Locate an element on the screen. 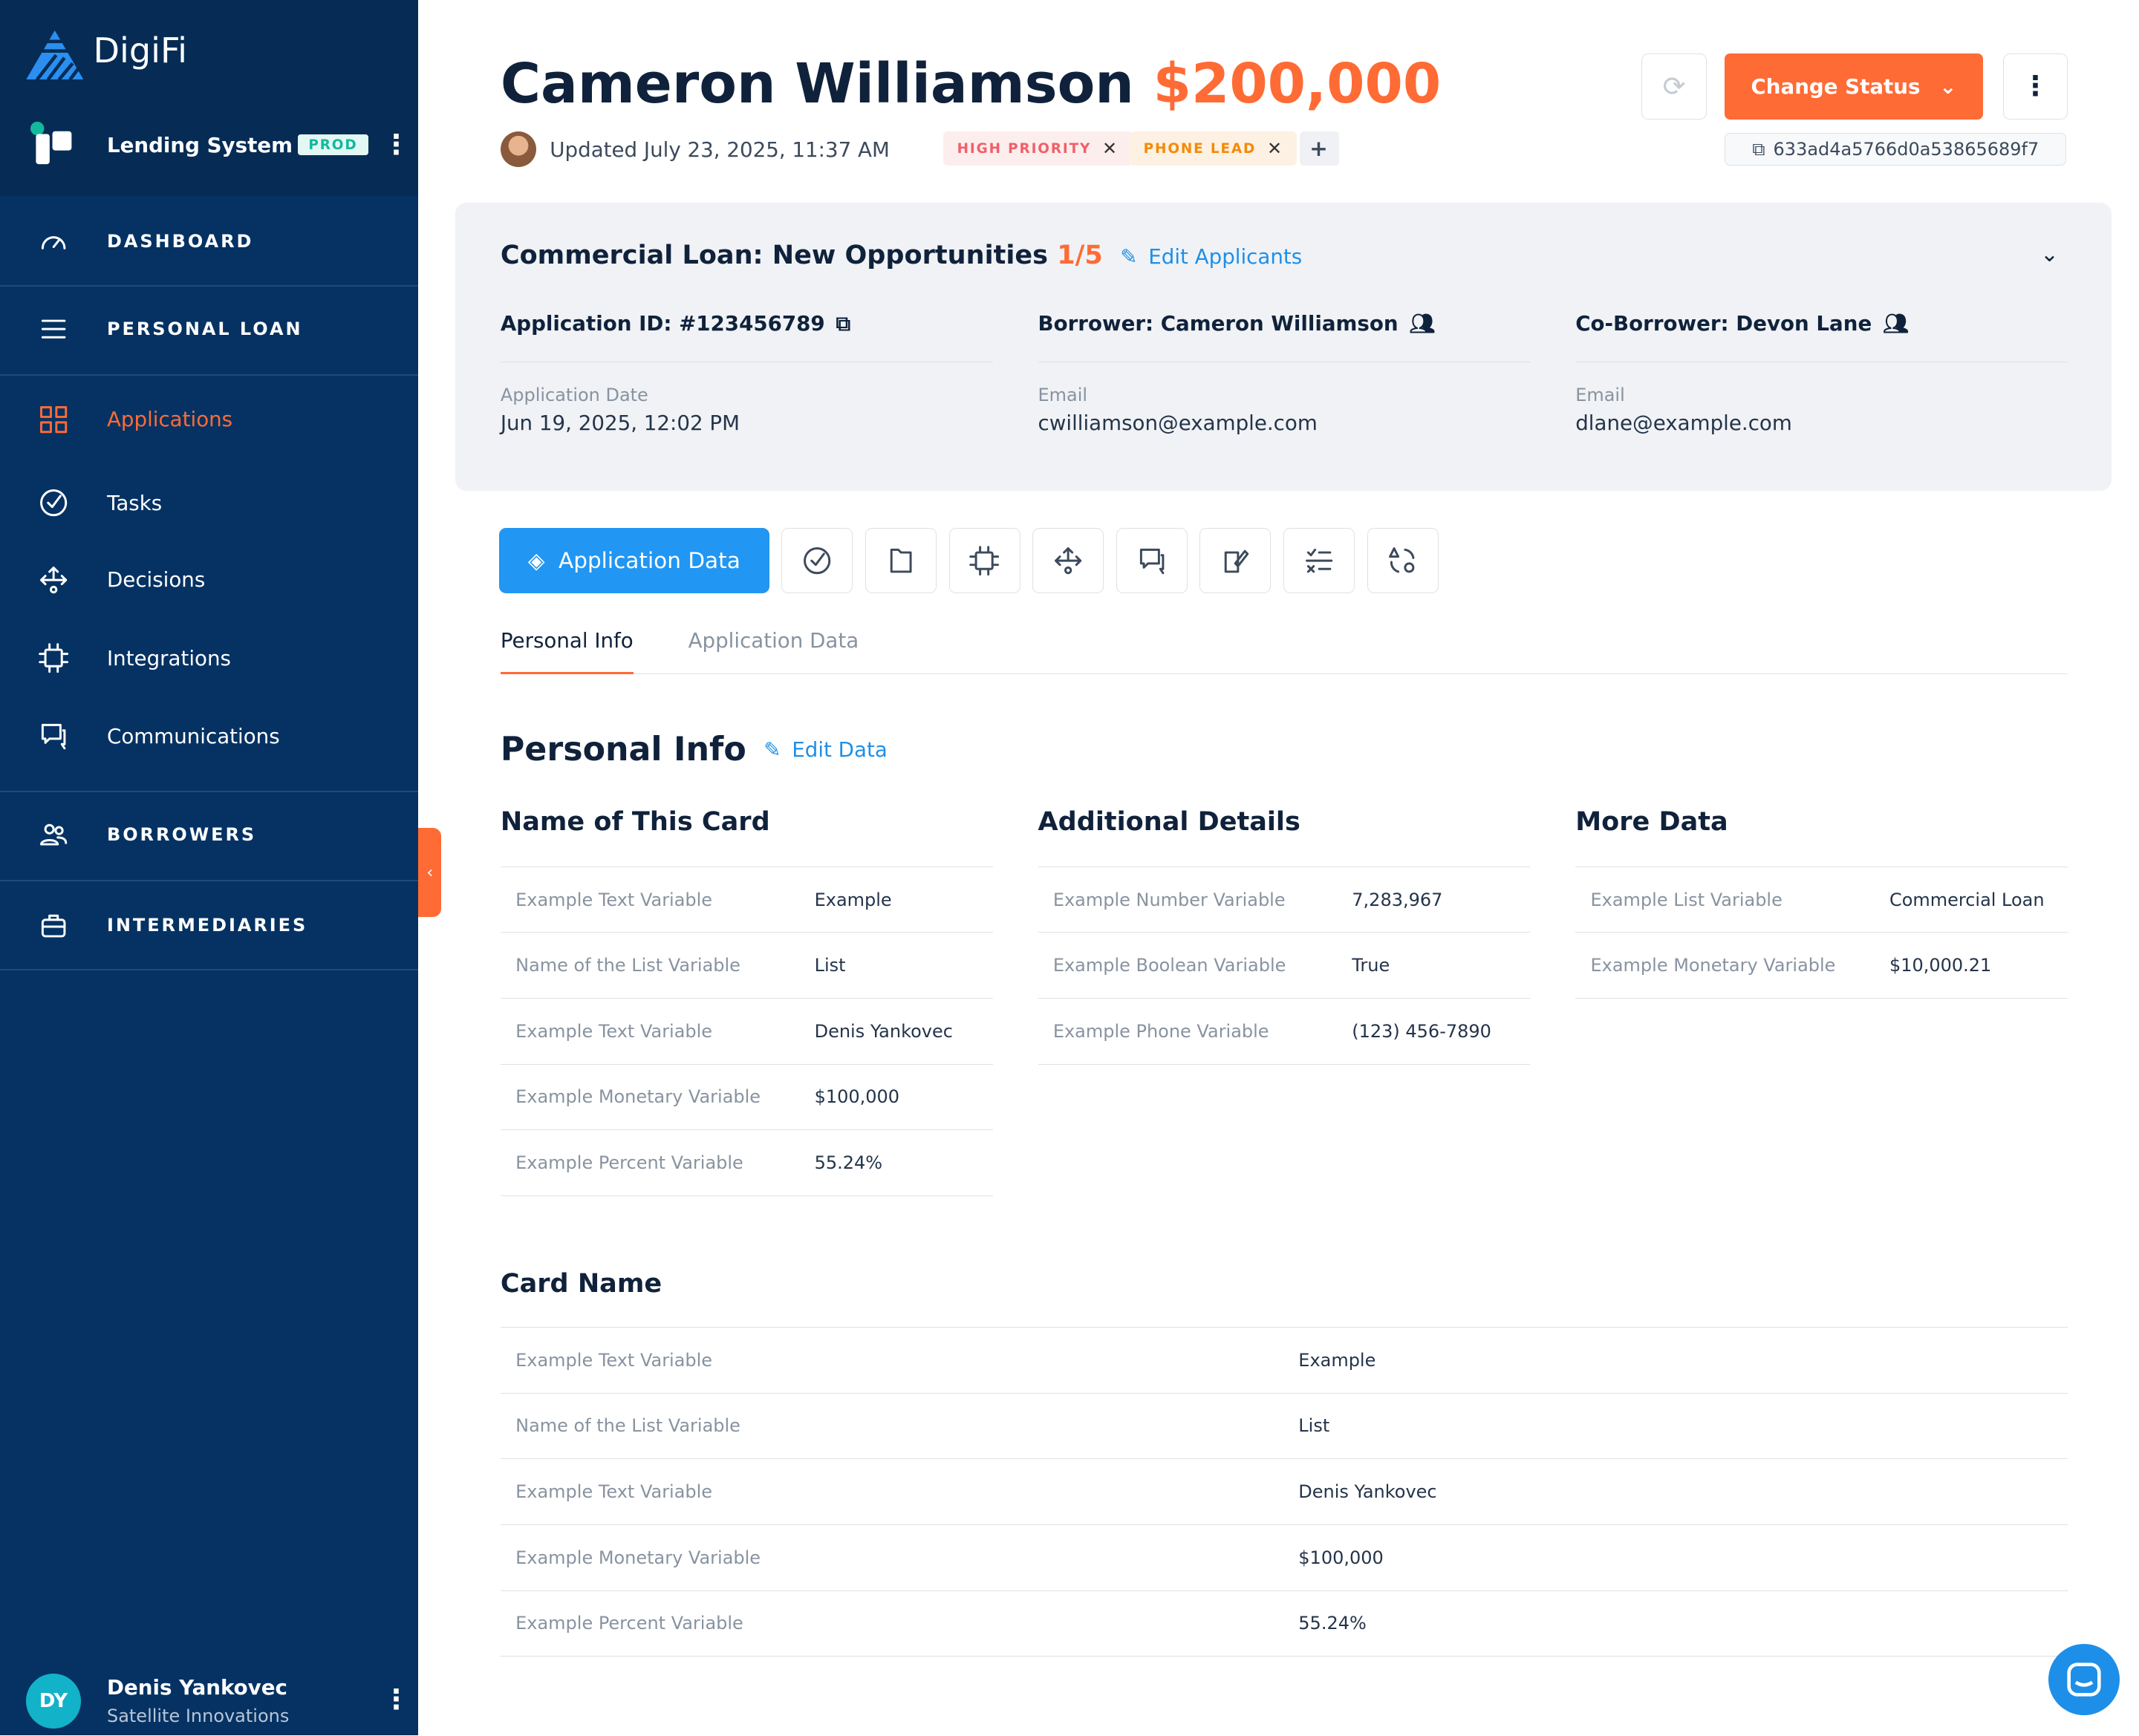 The image size is (2139, 1736). comments-button is located at coordinates (1152, 560).